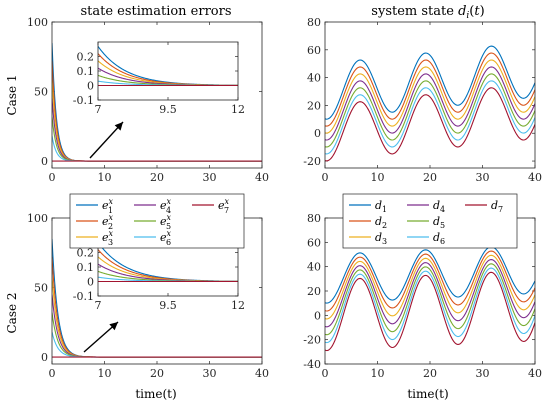  I want to click on p1-inset-xtick-label-1: 9.5, so click(168, 109).